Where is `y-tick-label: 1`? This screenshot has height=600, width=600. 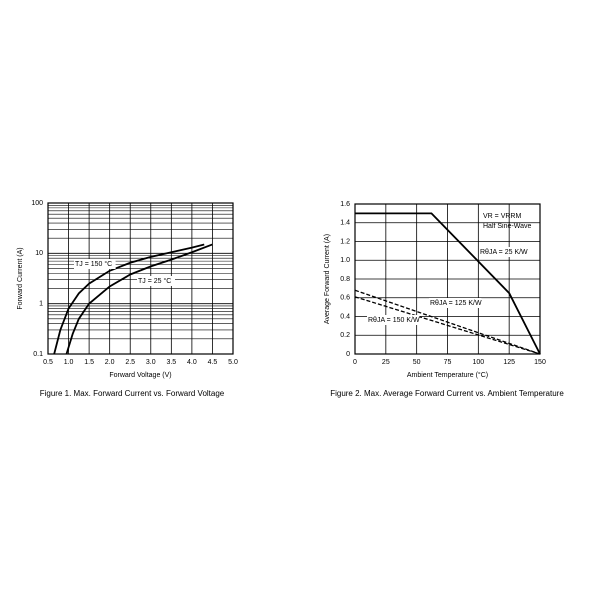 y-tick-label: 1 is located at coordinates (41, 304).